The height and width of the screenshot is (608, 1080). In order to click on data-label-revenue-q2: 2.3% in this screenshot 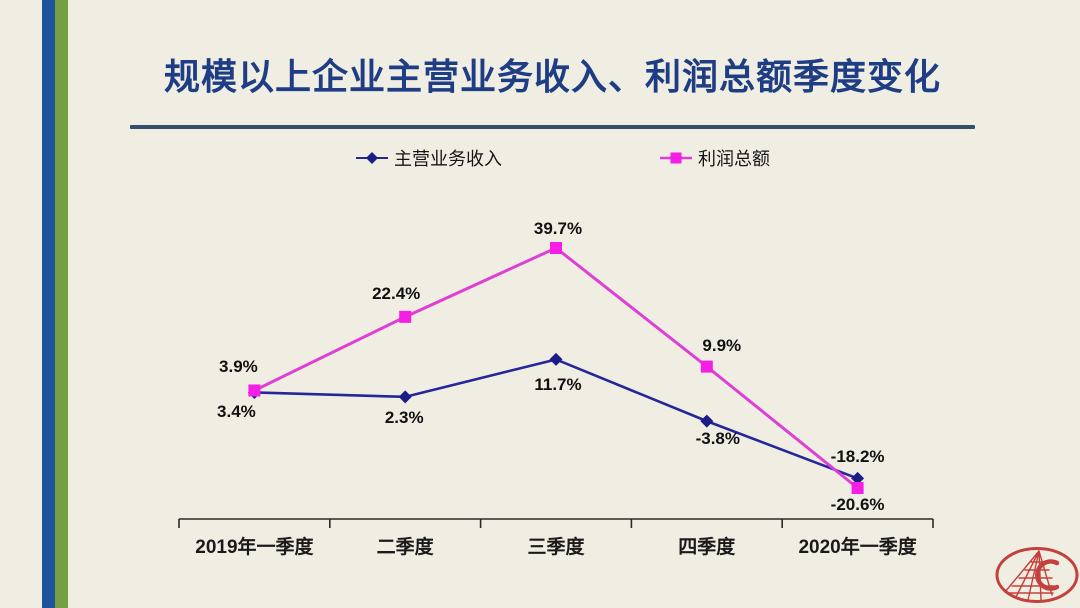, I will do `click(404, 417)`.